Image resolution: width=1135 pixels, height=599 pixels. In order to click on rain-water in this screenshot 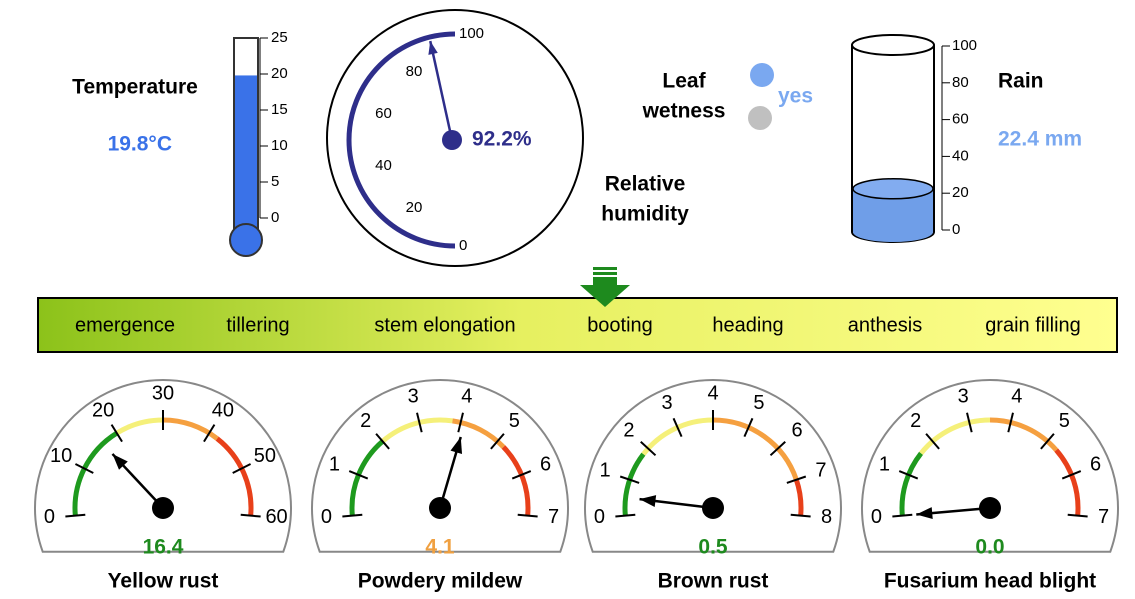, I will do `click(893, 215)`.